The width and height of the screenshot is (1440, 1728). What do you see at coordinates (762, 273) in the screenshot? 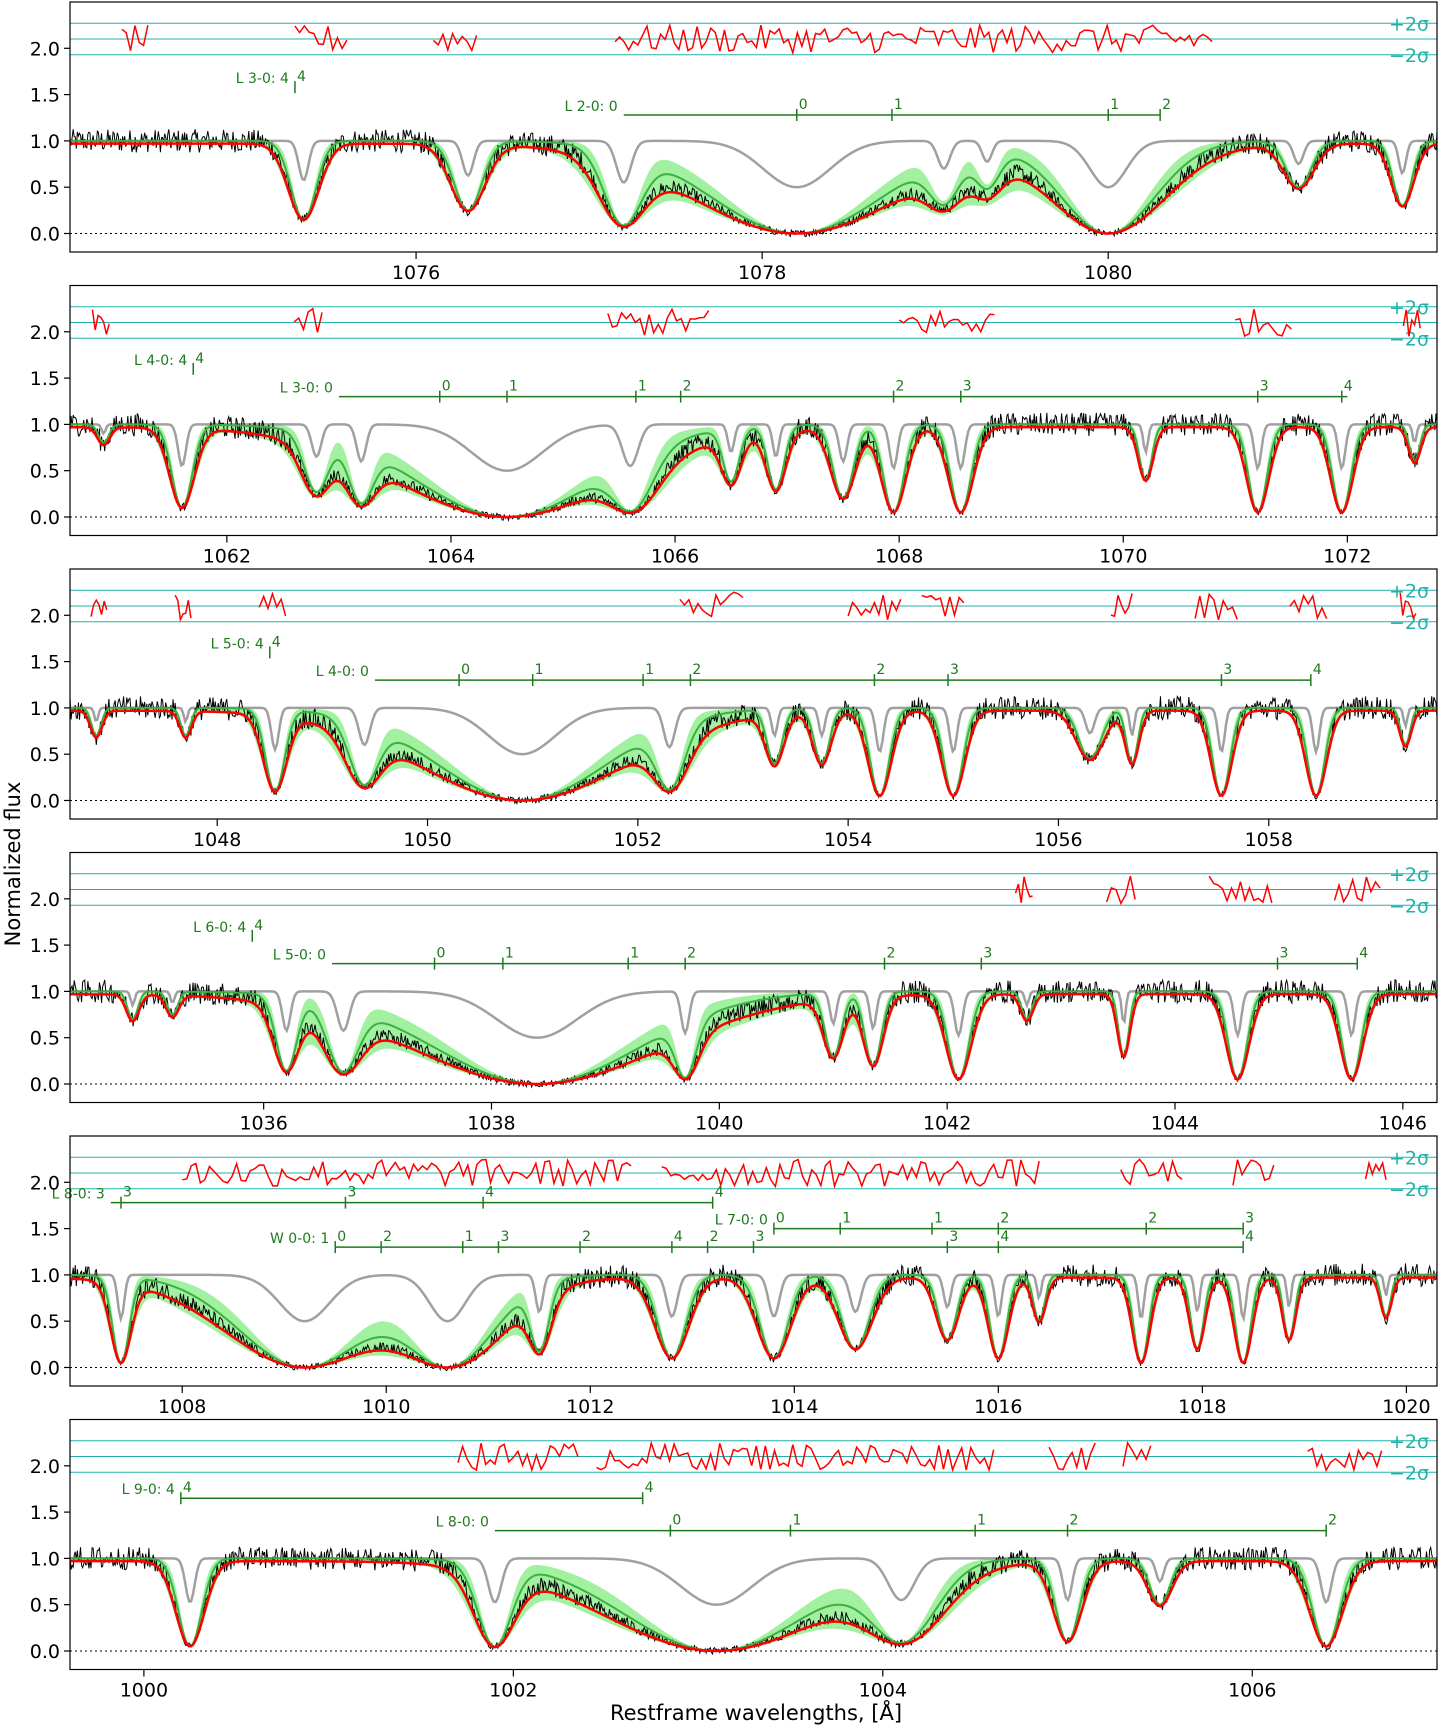
I see `x-tick-label: 1078` at bounding box center [762, 273].